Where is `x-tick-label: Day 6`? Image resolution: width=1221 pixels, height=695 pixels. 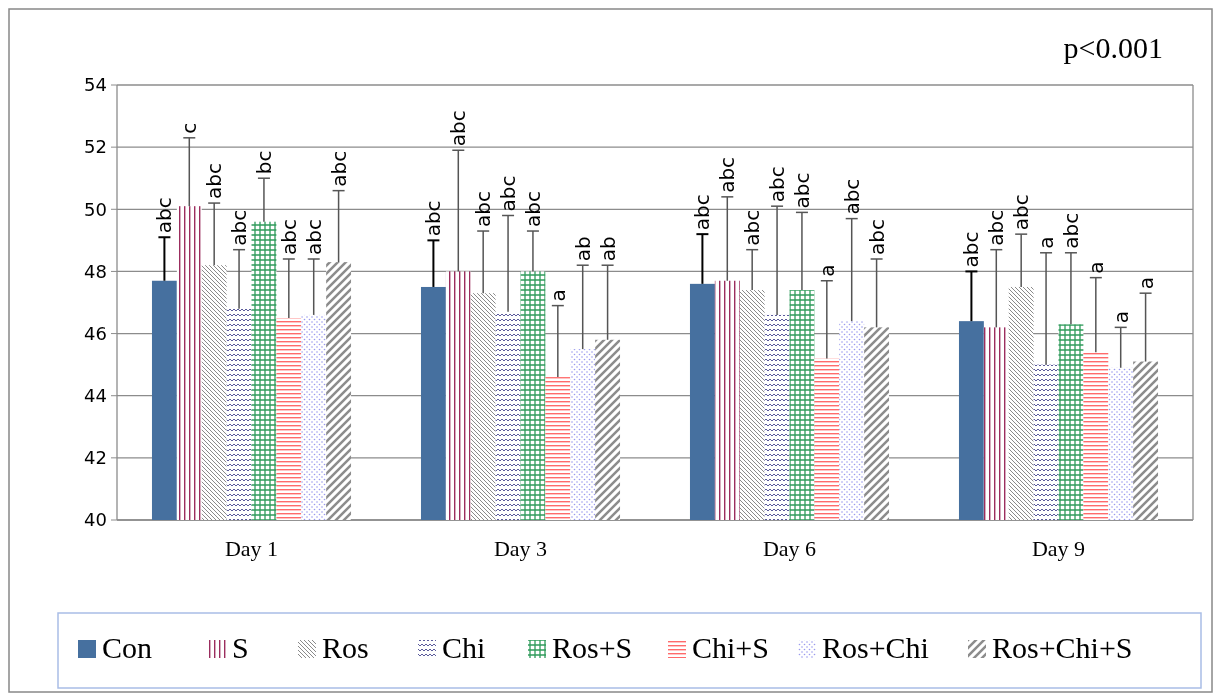 x-tick-label: Day 6 is located at coordinates (789, 548).